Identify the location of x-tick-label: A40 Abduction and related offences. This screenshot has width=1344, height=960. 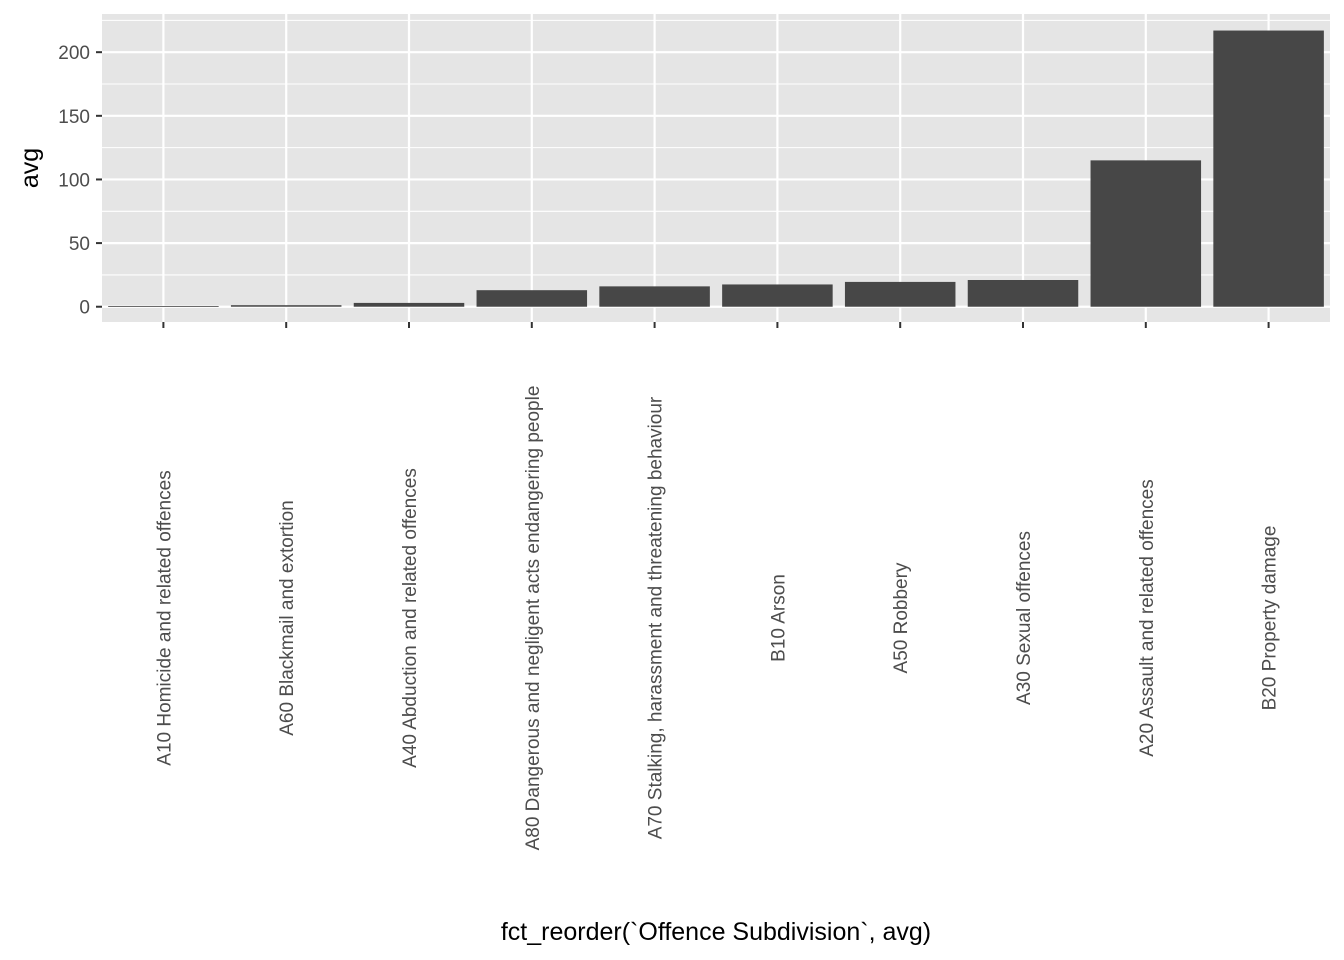
(410, 618).